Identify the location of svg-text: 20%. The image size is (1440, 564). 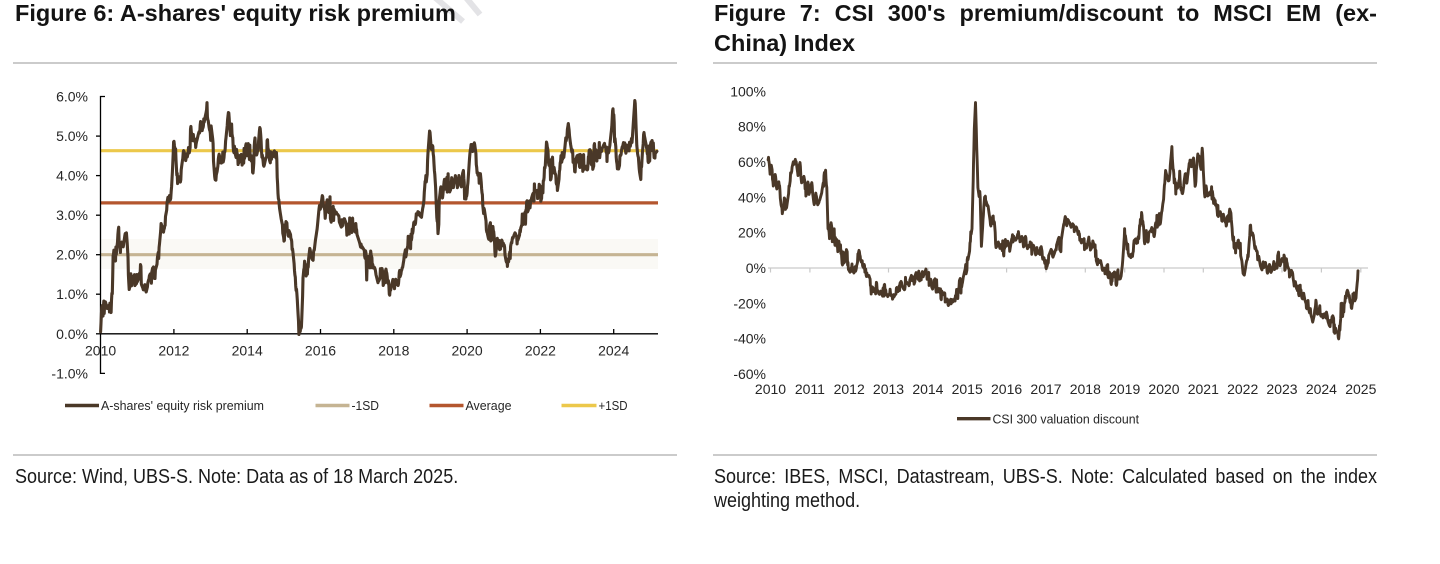
(752, 233).